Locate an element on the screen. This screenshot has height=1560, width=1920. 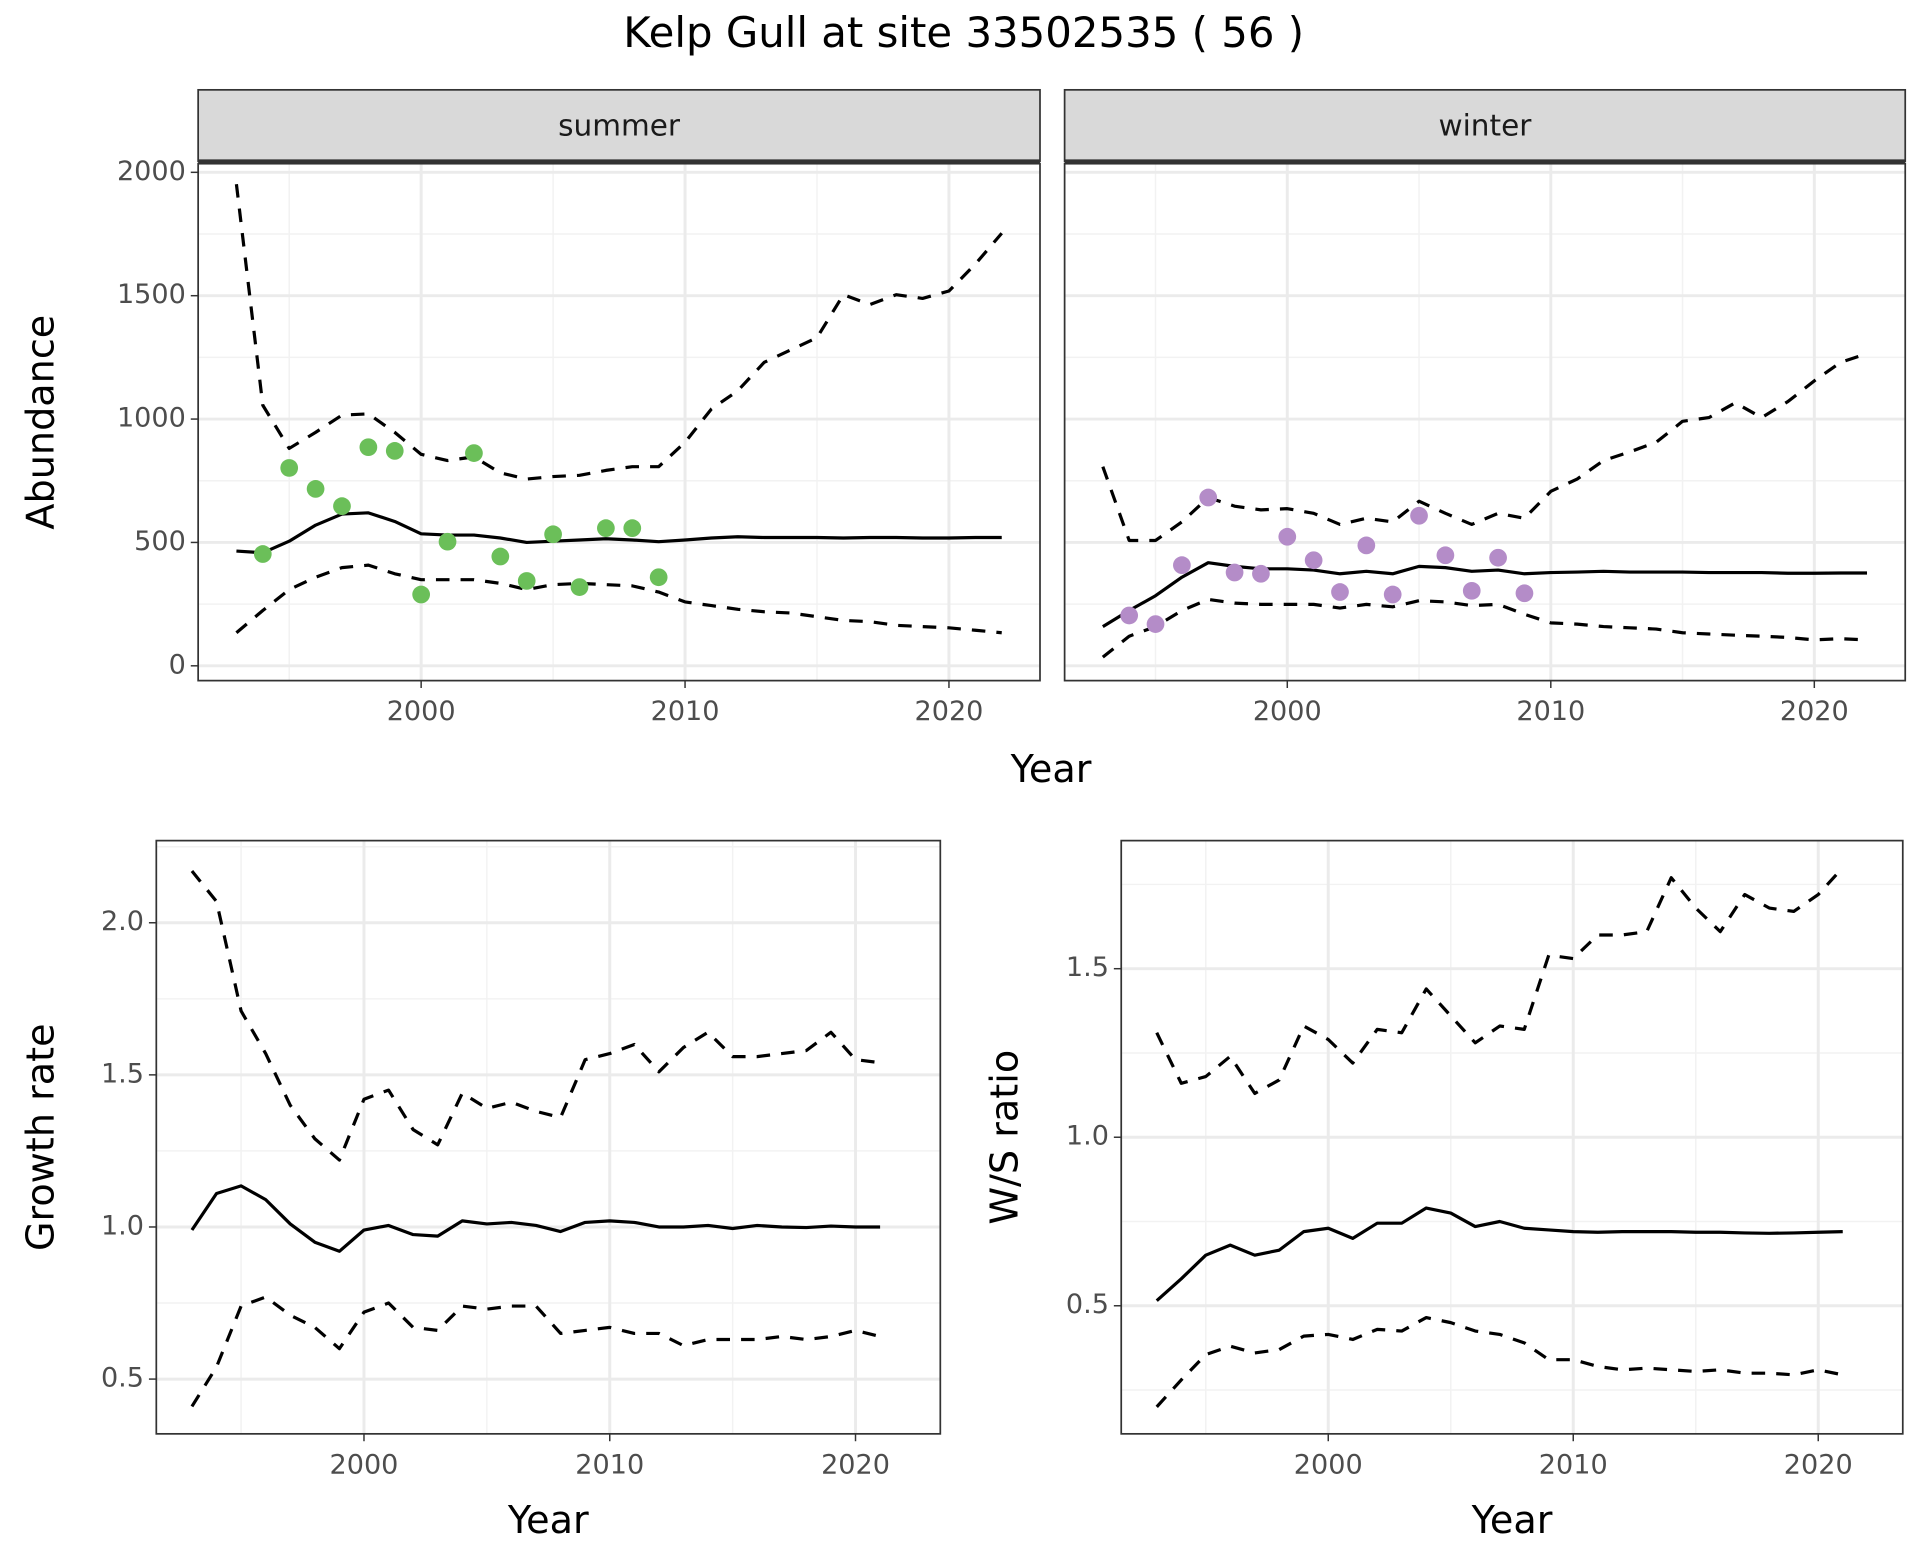
y-axis-title: Abundance is located at coordinates (41, 422).